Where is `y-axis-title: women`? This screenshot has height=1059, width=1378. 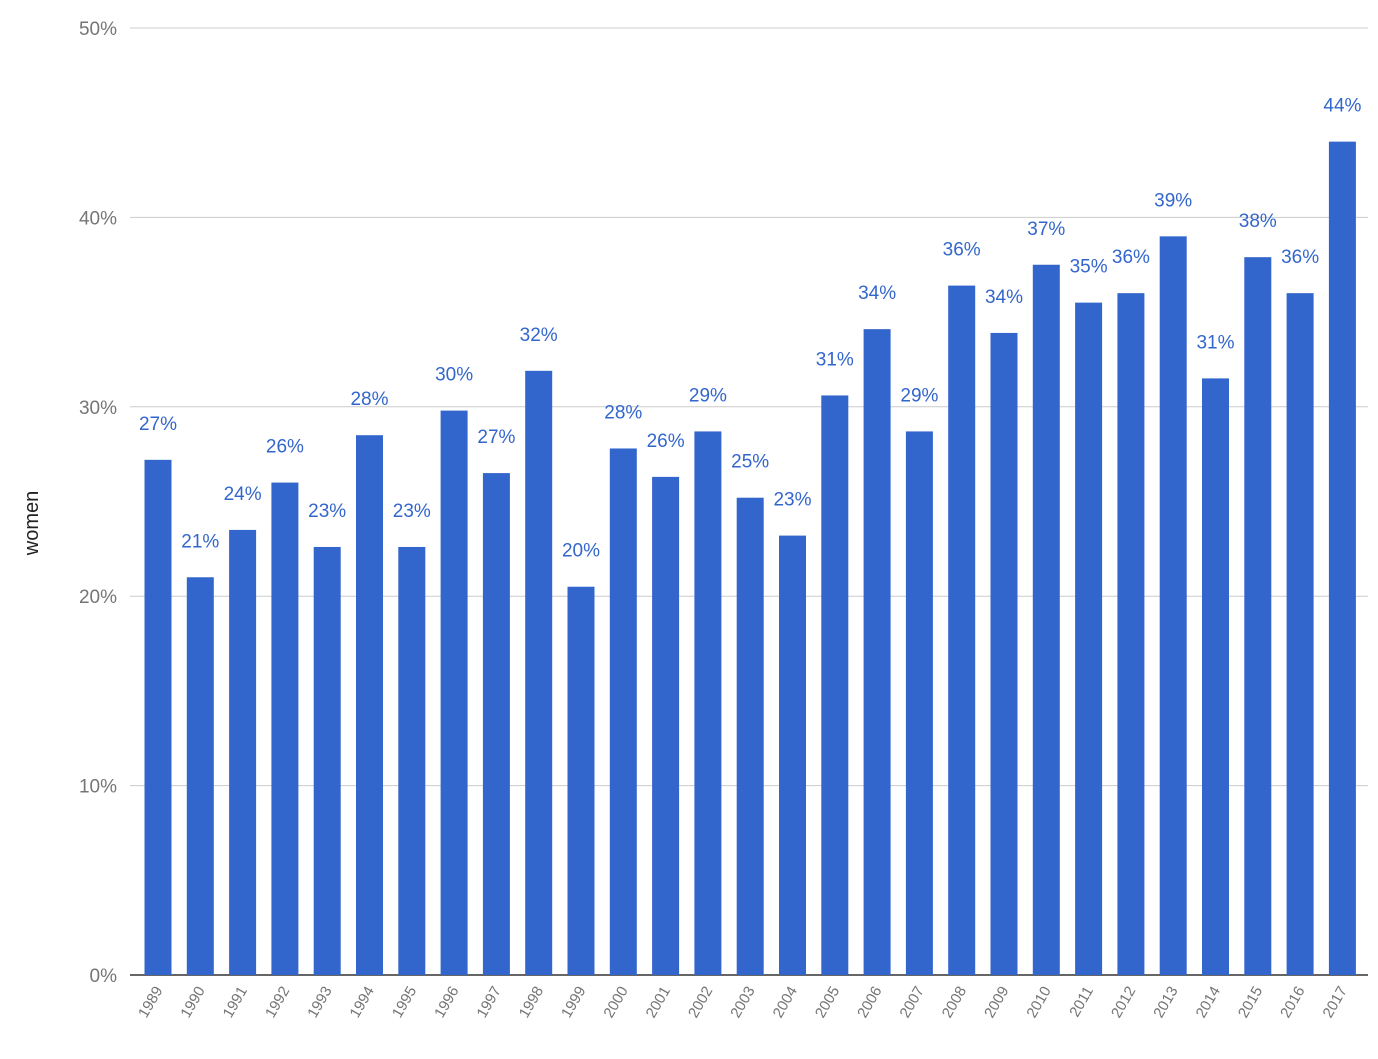
y-axis-title: women is located at coordinates (32, 523).